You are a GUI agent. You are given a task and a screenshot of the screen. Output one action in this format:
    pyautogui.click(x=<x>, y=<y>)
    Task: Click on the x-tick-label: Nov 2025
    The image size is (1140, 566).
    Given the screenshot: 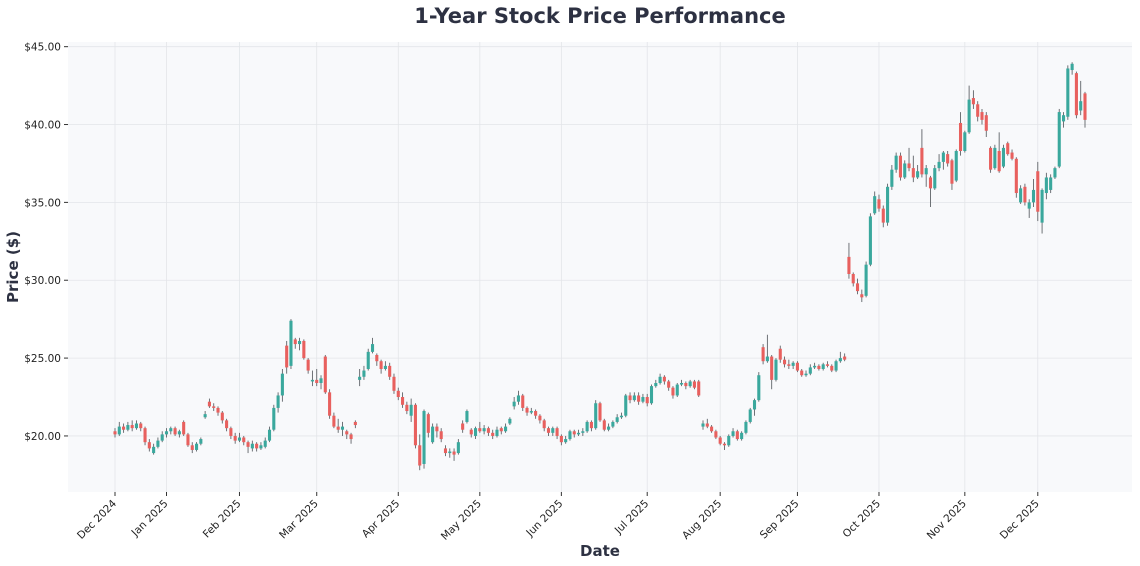 What is the action you would take?
    pyautogui.click(x=947, y=520)
    